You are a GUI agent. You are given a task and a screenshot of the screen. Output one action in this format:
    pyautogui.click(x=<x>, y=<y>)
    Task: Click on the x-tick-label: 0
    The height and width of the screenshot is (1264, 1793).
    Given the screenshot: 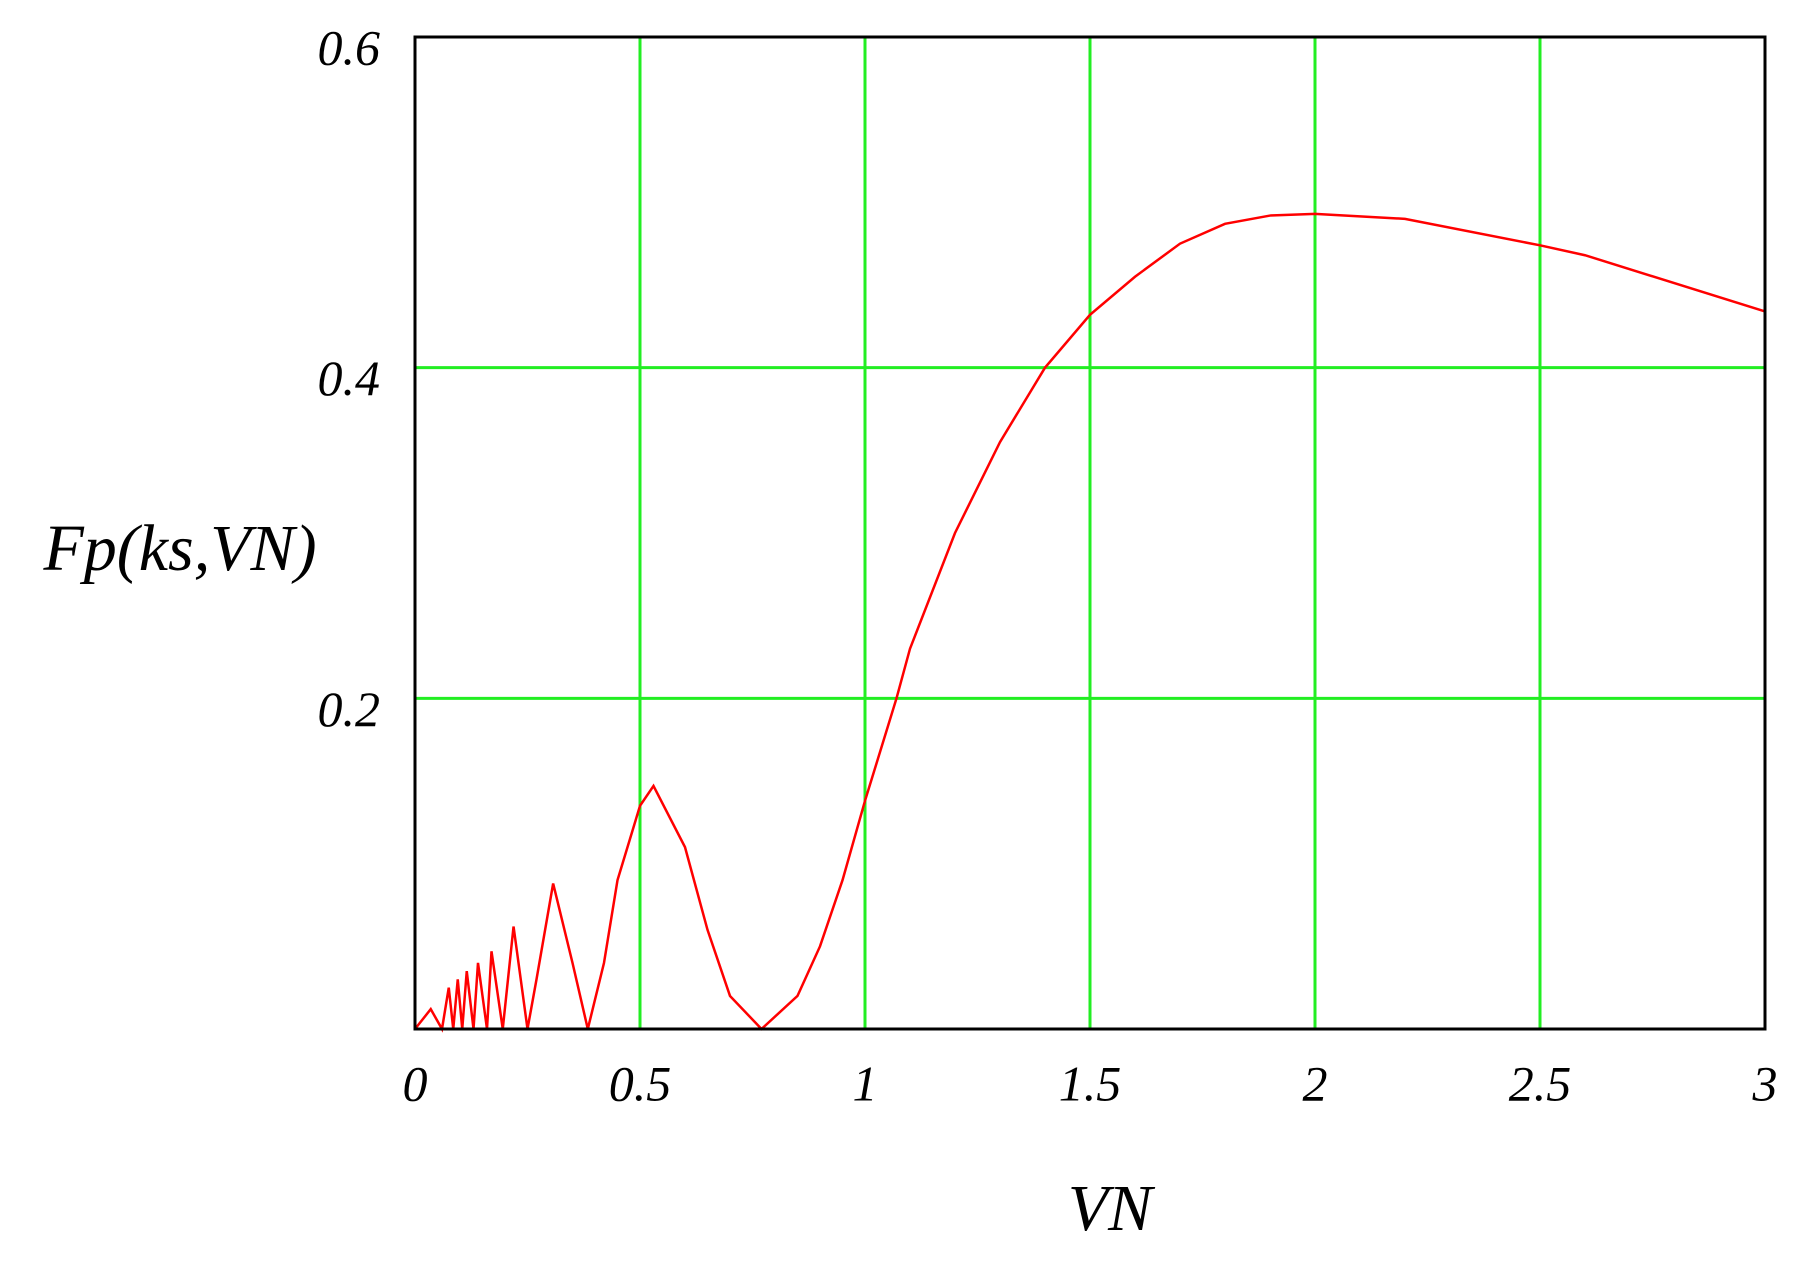 What is the action you would take?
    pyautogui.click(x=415, y=1083)
    